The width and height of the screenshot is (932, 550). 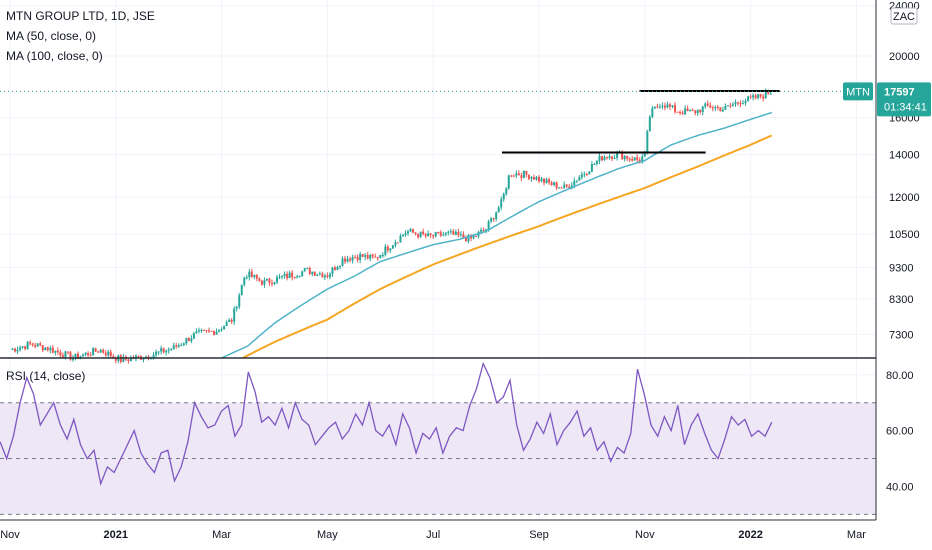 I want to click on ma50-legend: MA (50, close, 0), so click(x=51, y=36).